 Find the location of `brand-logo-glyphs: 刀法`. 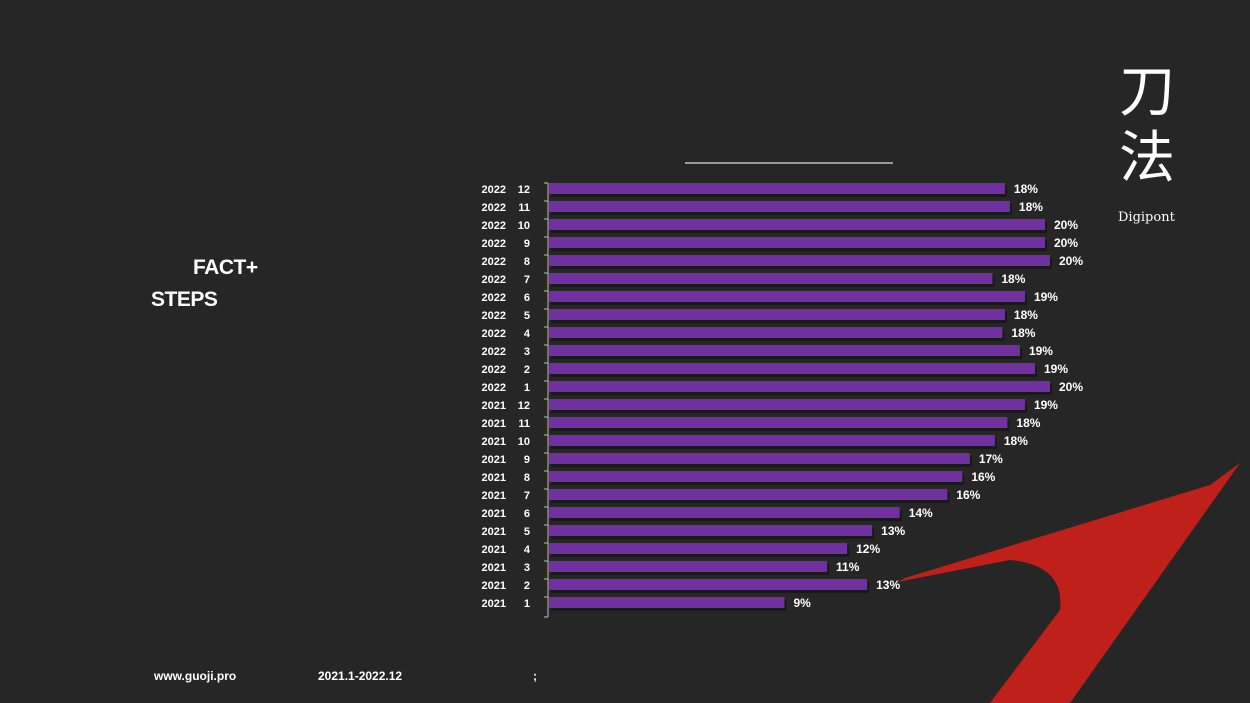

brand-logo-glyphs: 刀法 is located at coordinates (1147, 125).